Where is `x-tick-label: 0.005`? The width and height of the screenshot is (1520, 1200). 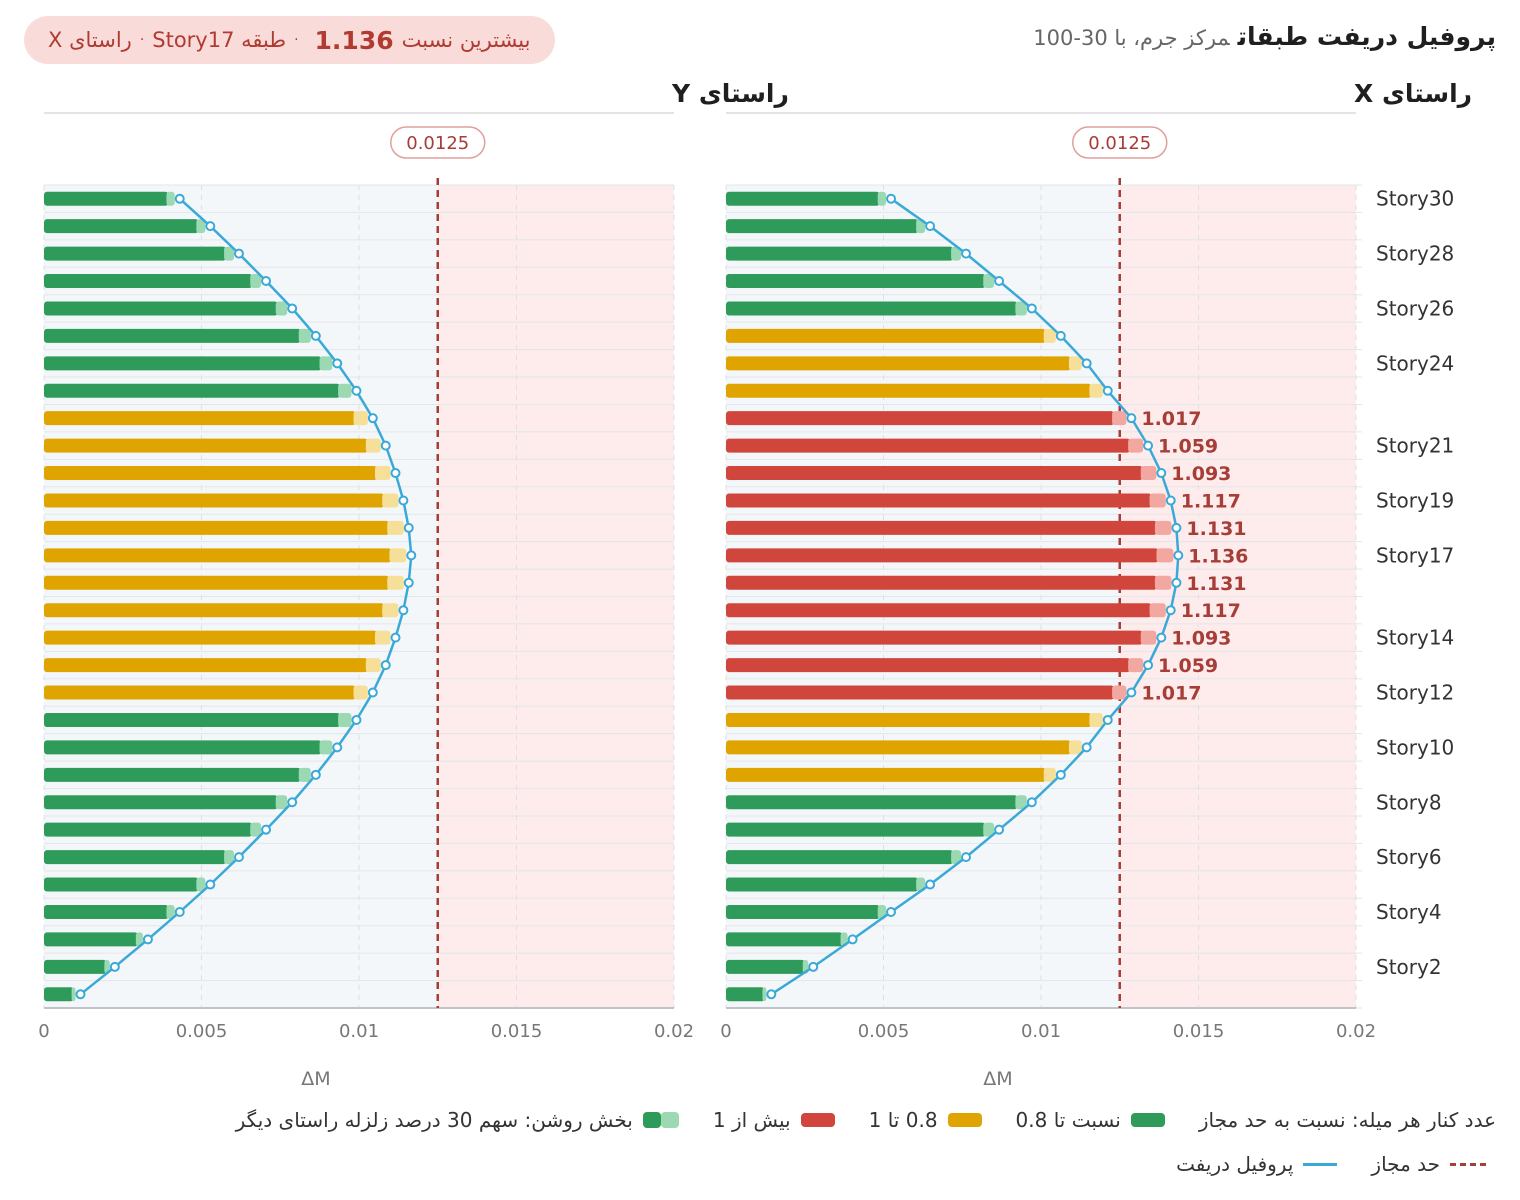 x-tick-label: 0.005 is located at coordinates (884, 1031).